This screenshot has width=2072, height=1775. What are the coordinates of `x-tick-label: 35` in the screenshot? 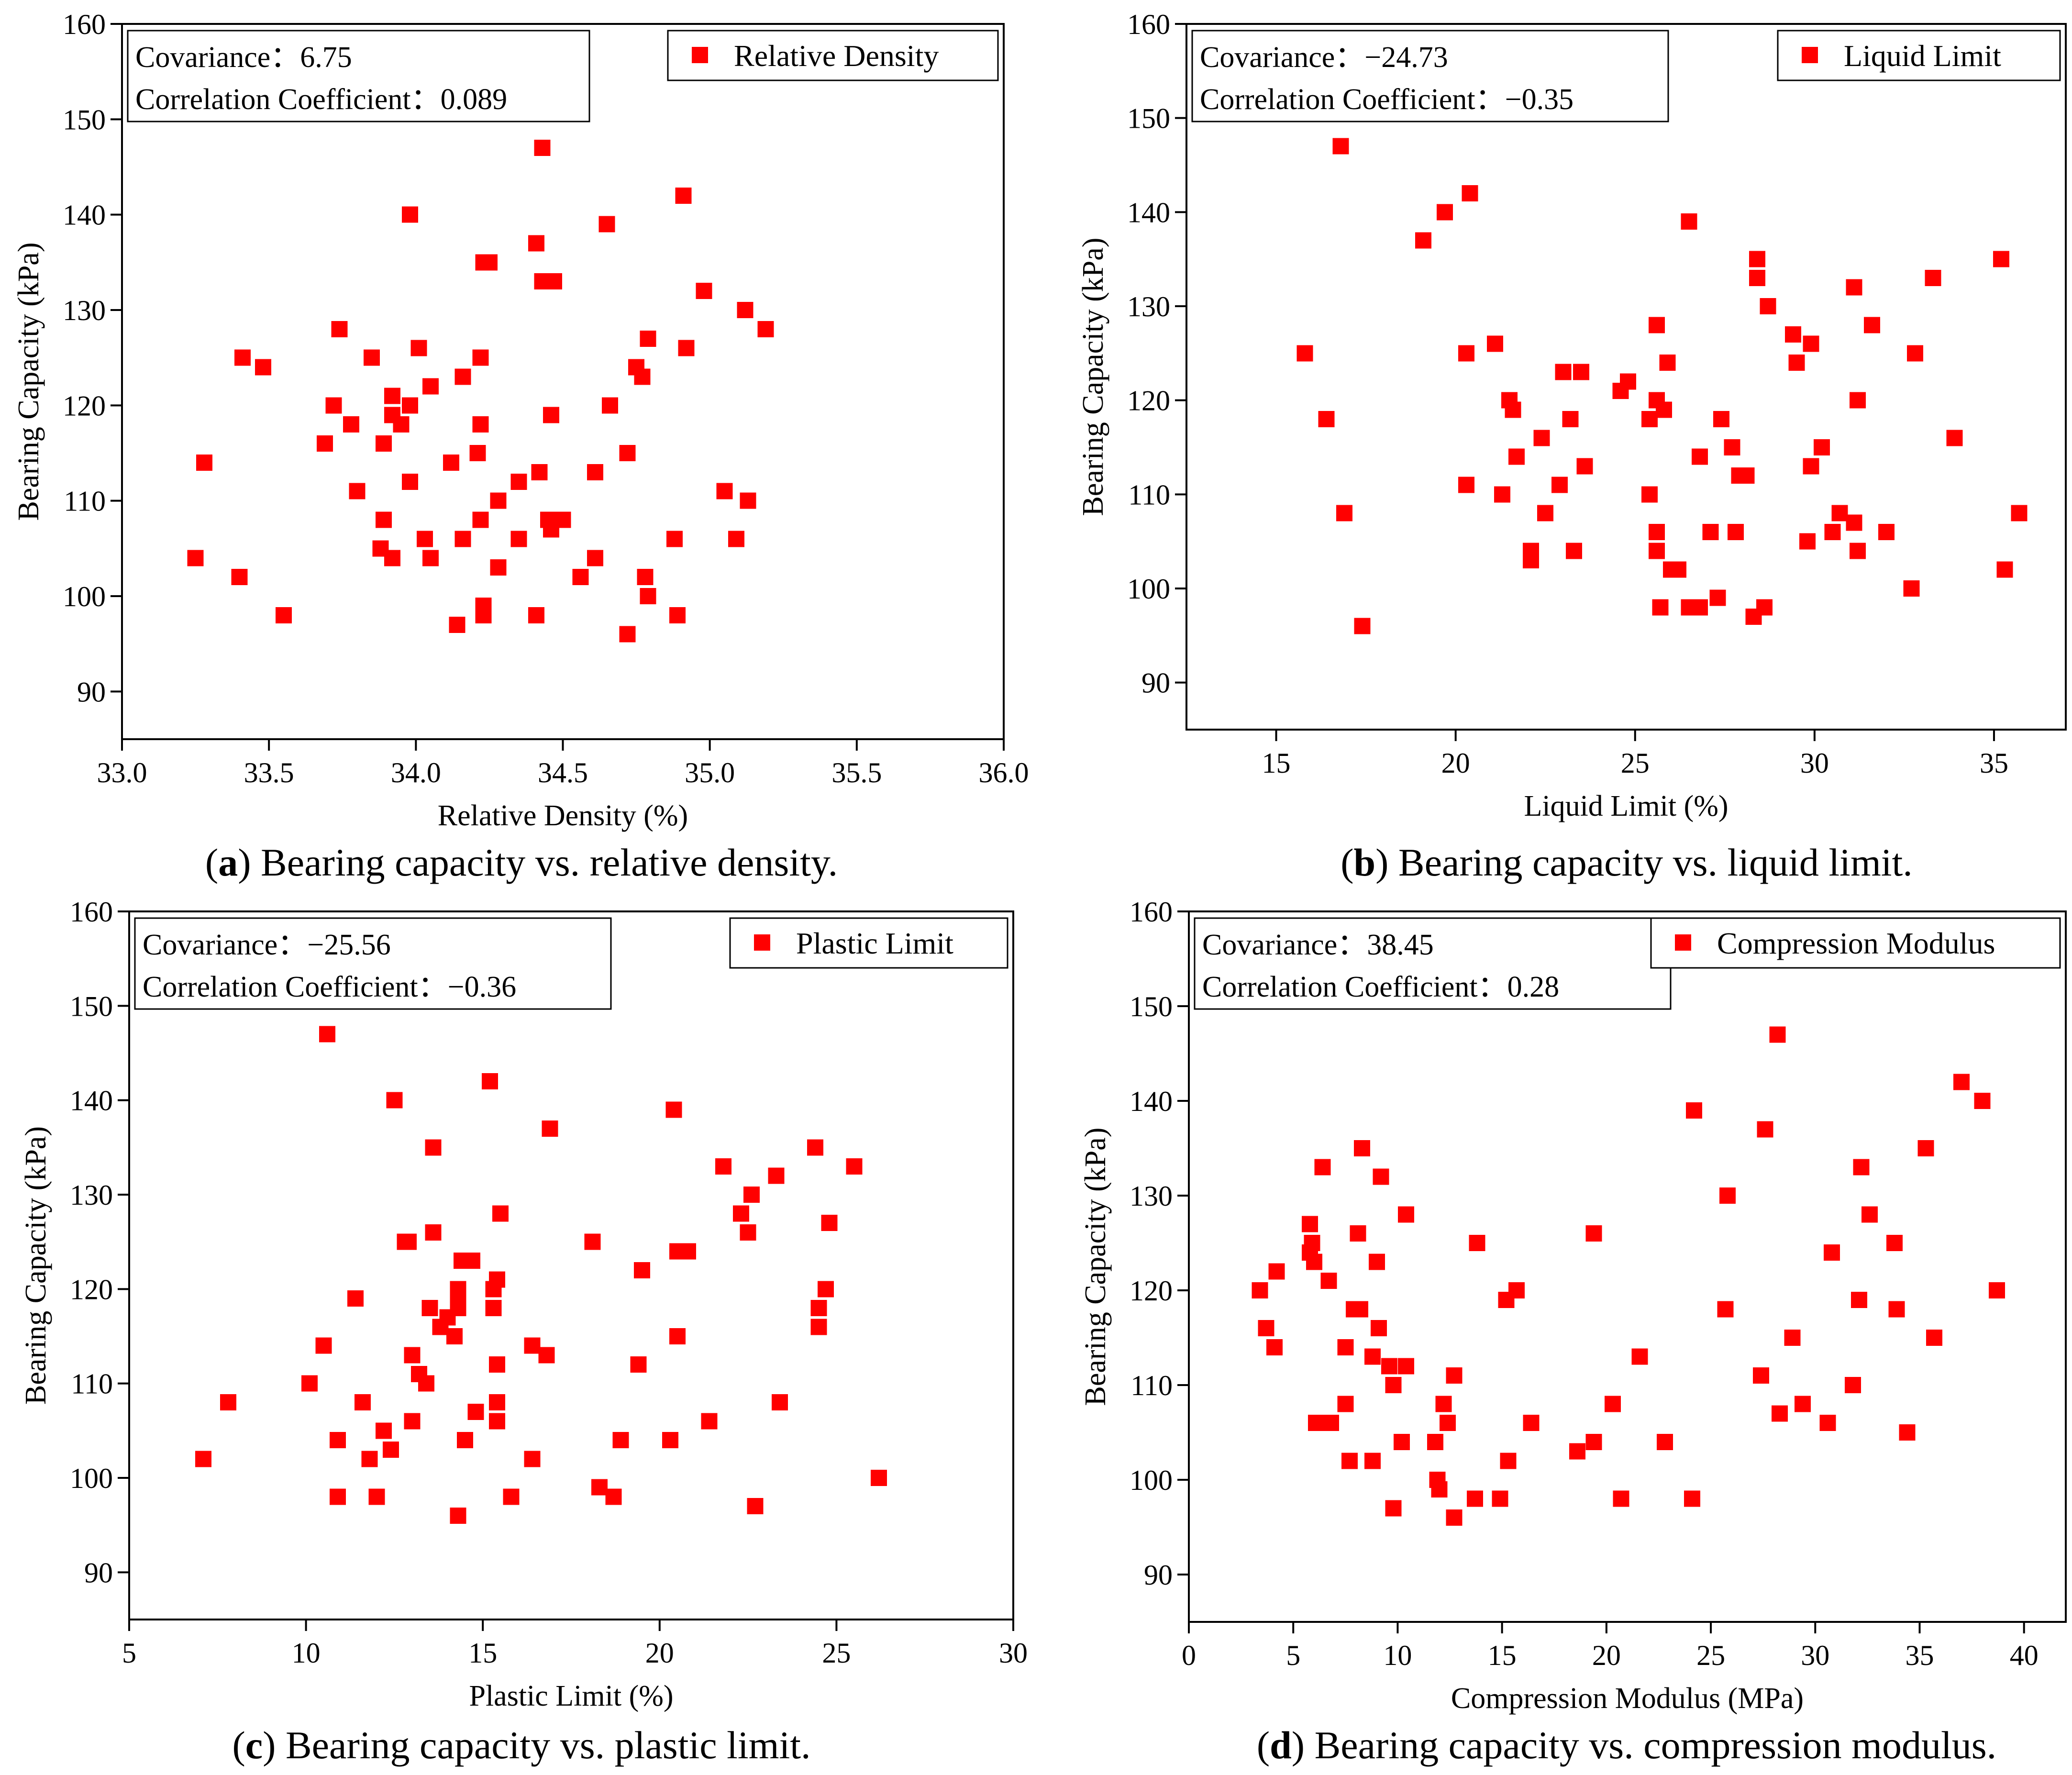 It's located at (1994, 763).